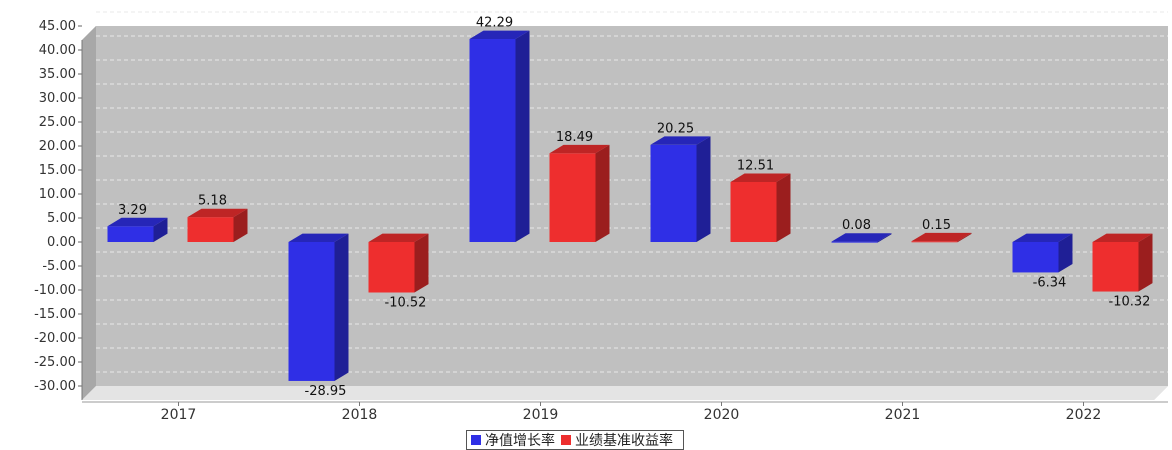  Describe the element at coordinates (55, 362) in the screenshot. I see `y-tick-label: -25.00` at that location.